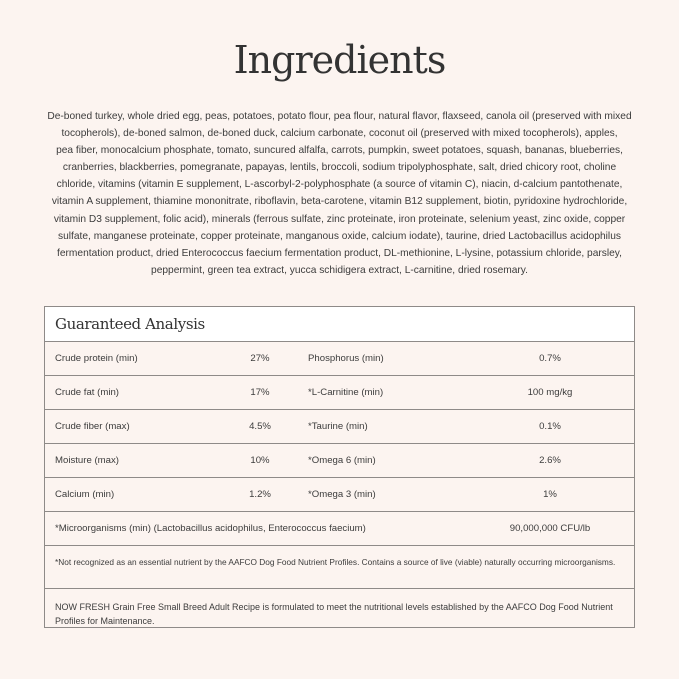  Describe the element at coordinates (260, 358) in the screenshot. I see `nutrient-value: 27%` at that location.